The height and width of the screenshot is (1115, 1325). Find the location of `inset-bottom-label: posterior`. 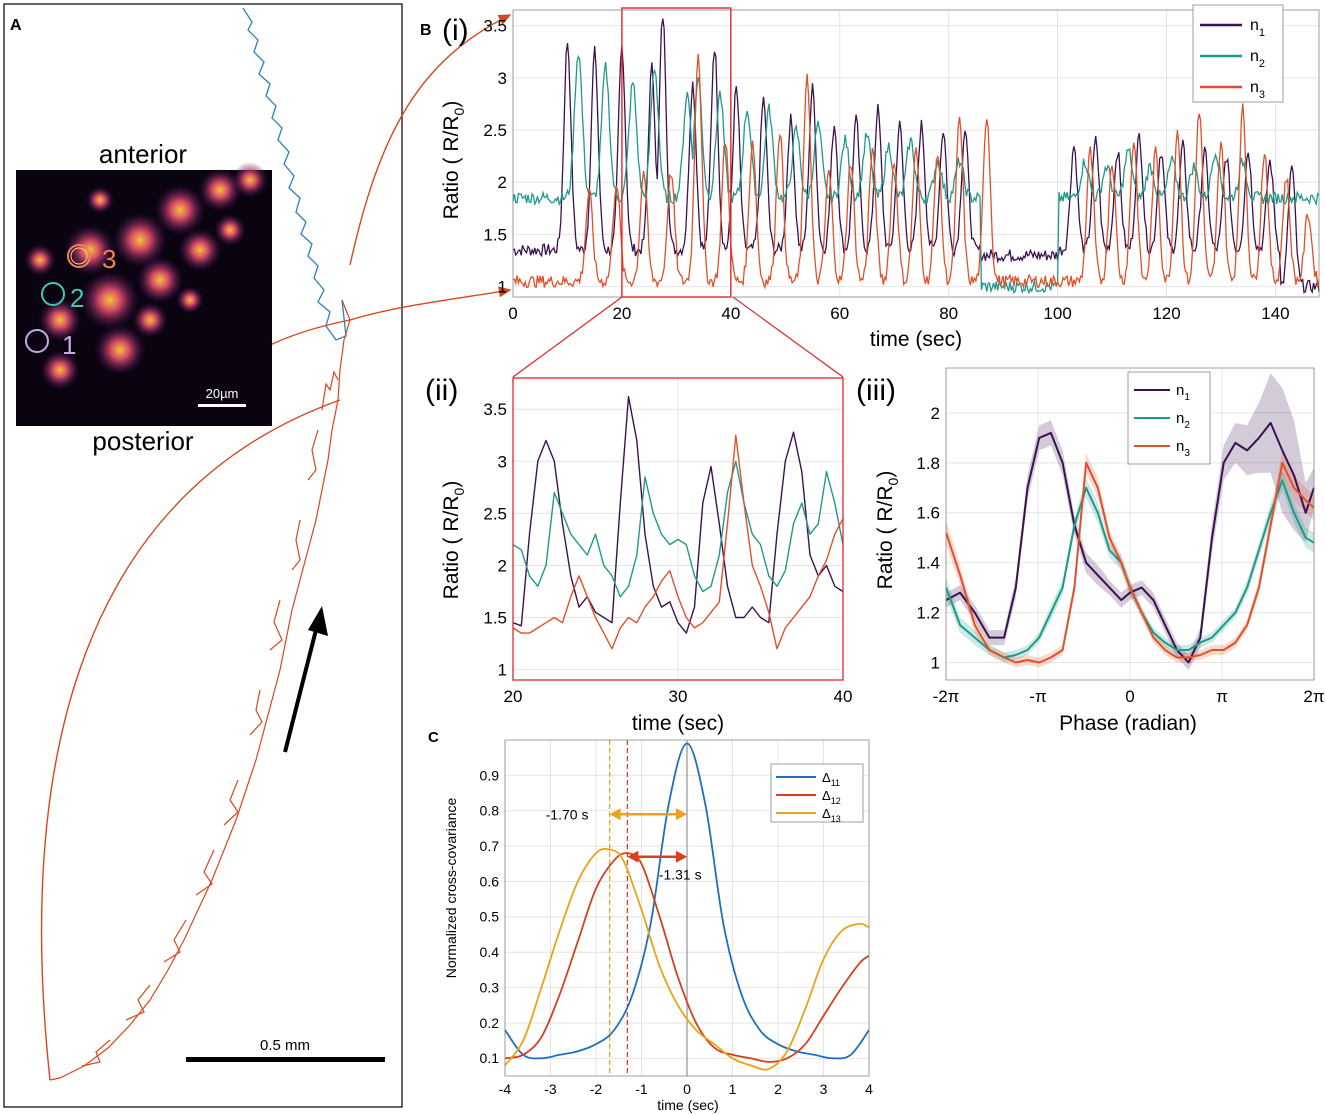

inset-bottom-label: posterior is located at coordinates (142, 441).